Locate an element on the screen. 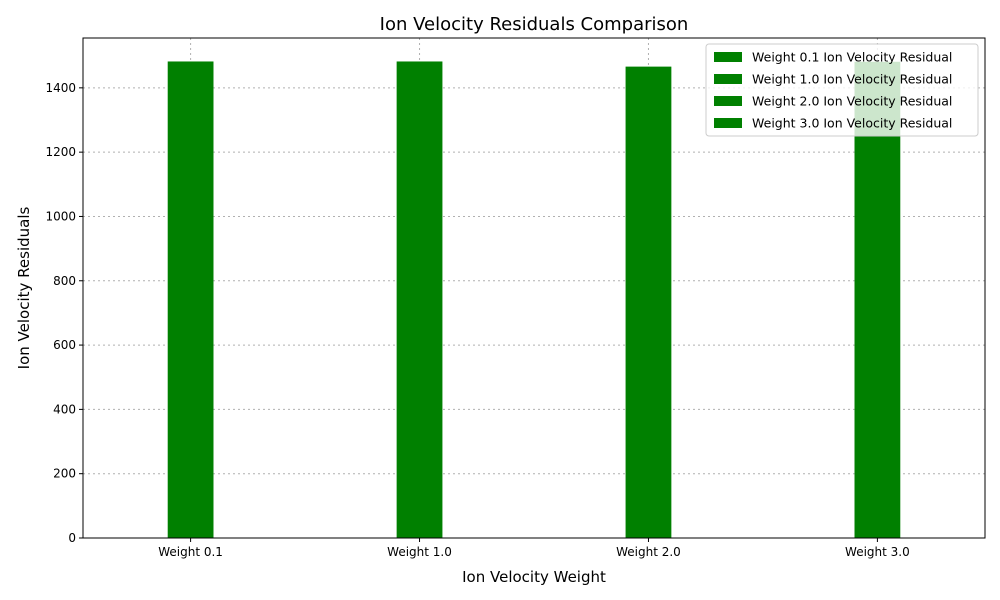 The image size is (1000, 600). legend-entry: Weight 3.0 Ion Velocity Residual is located at coordinates (852, 123).